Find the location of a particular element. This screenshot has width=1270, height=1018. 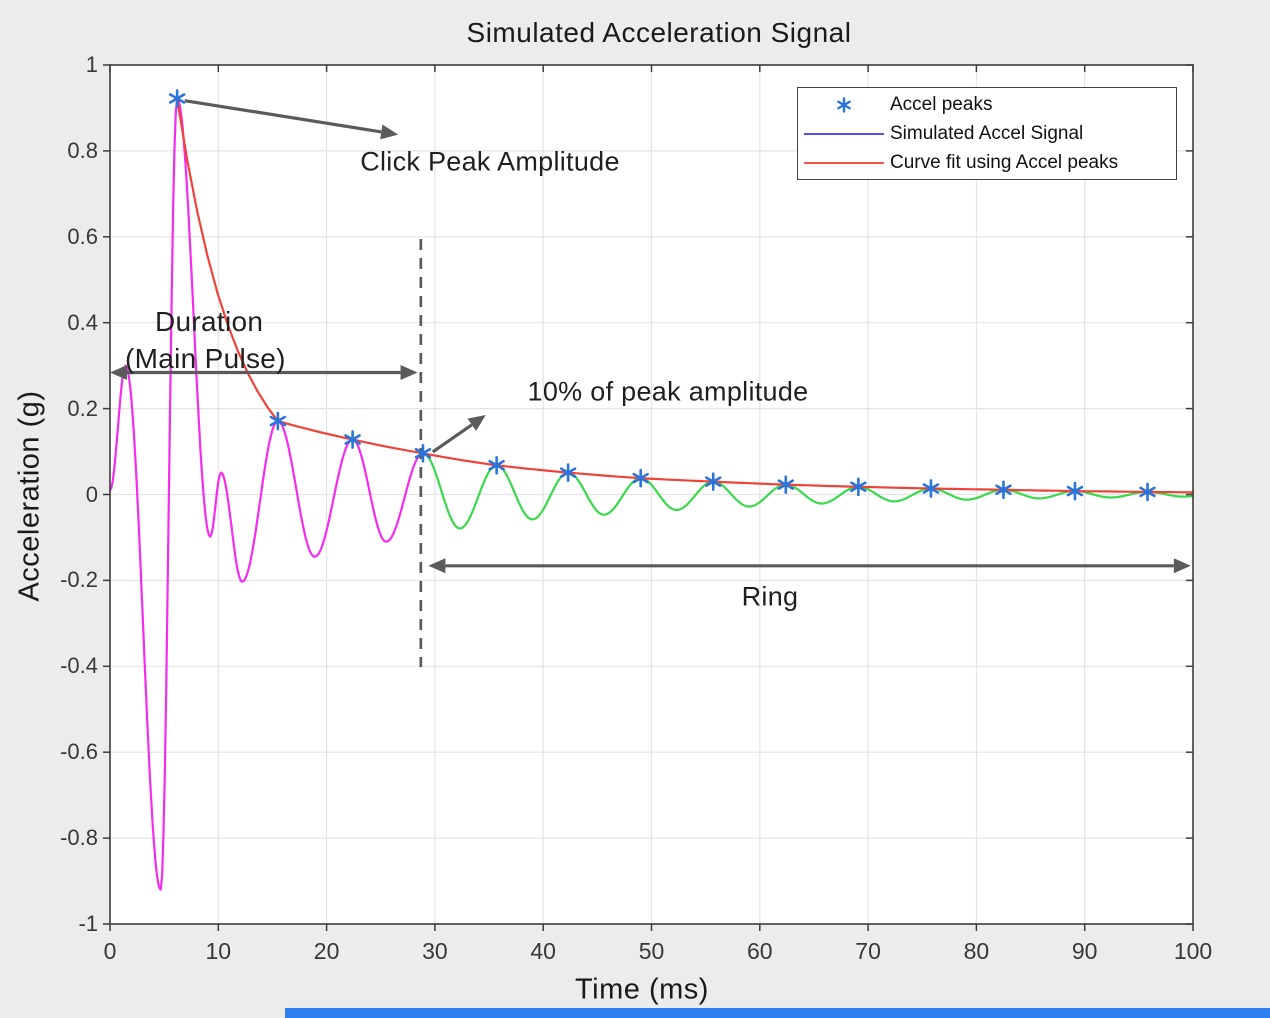

click-peak-arrow is located at coordinates (291, 119).